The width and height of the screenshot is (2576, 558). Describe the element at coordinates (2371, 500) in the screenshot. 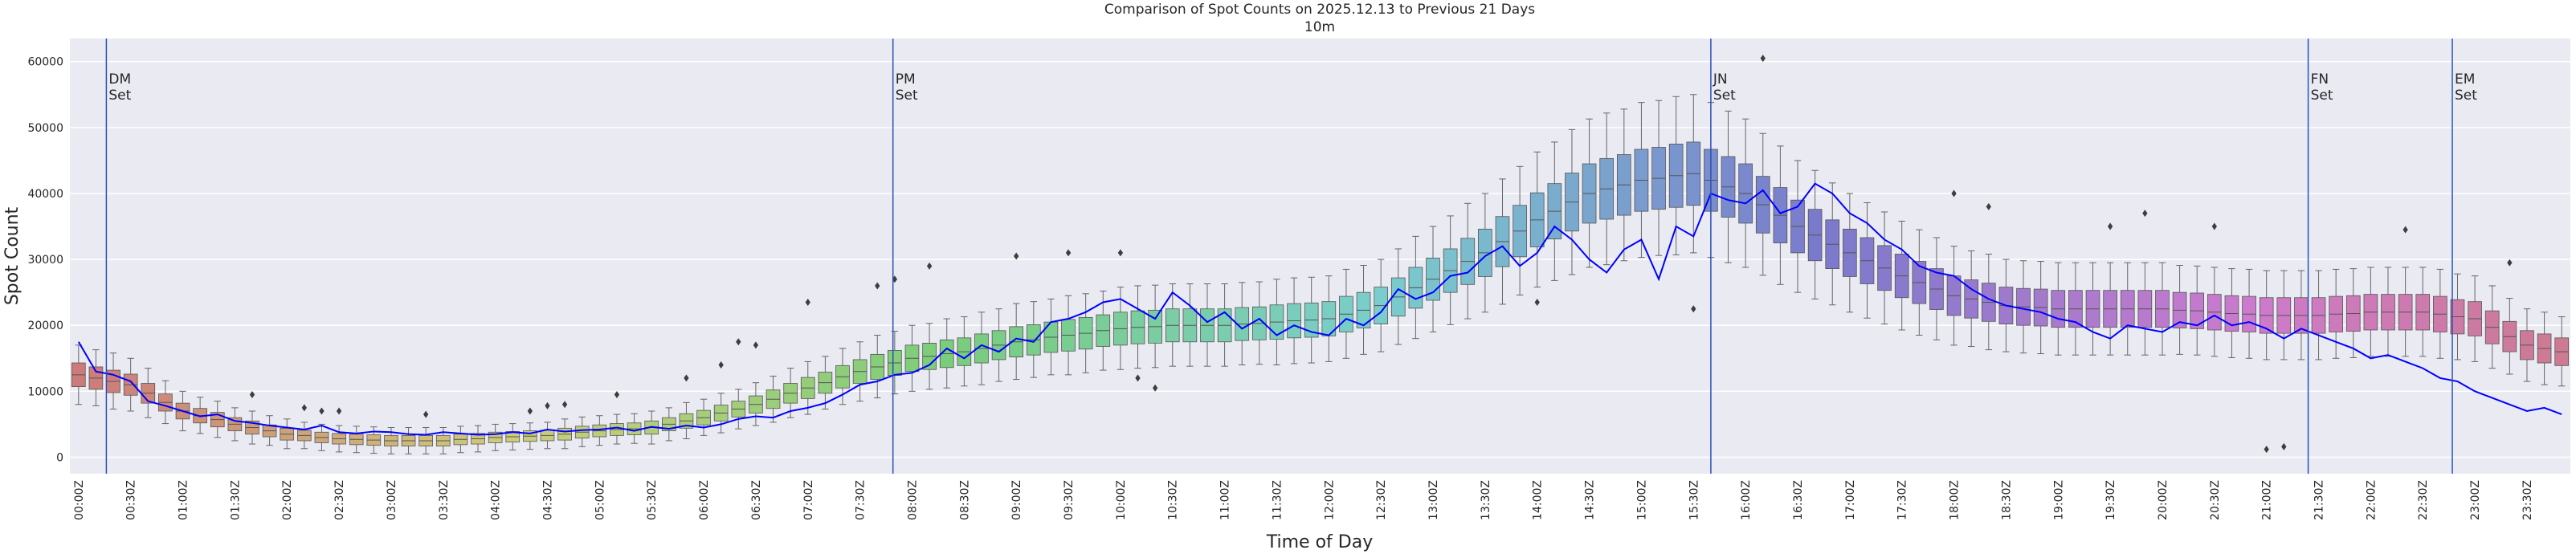

I see `x-tick-label: 22:00Z` at that location.